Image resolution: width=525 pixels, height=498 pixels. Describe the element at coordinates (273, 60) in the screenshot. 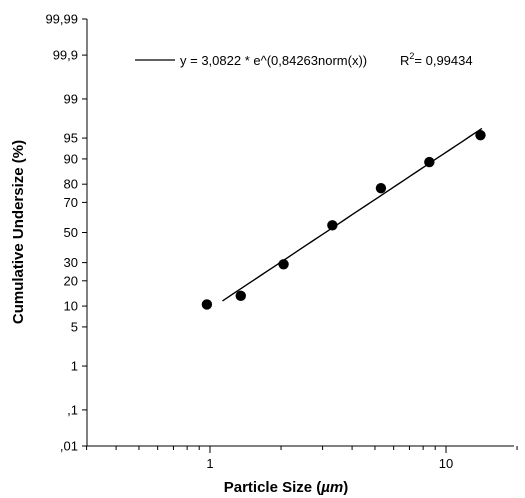

I see `legend-equation: y = 3,0822 * e^(0,84263norm(x))` at that location.